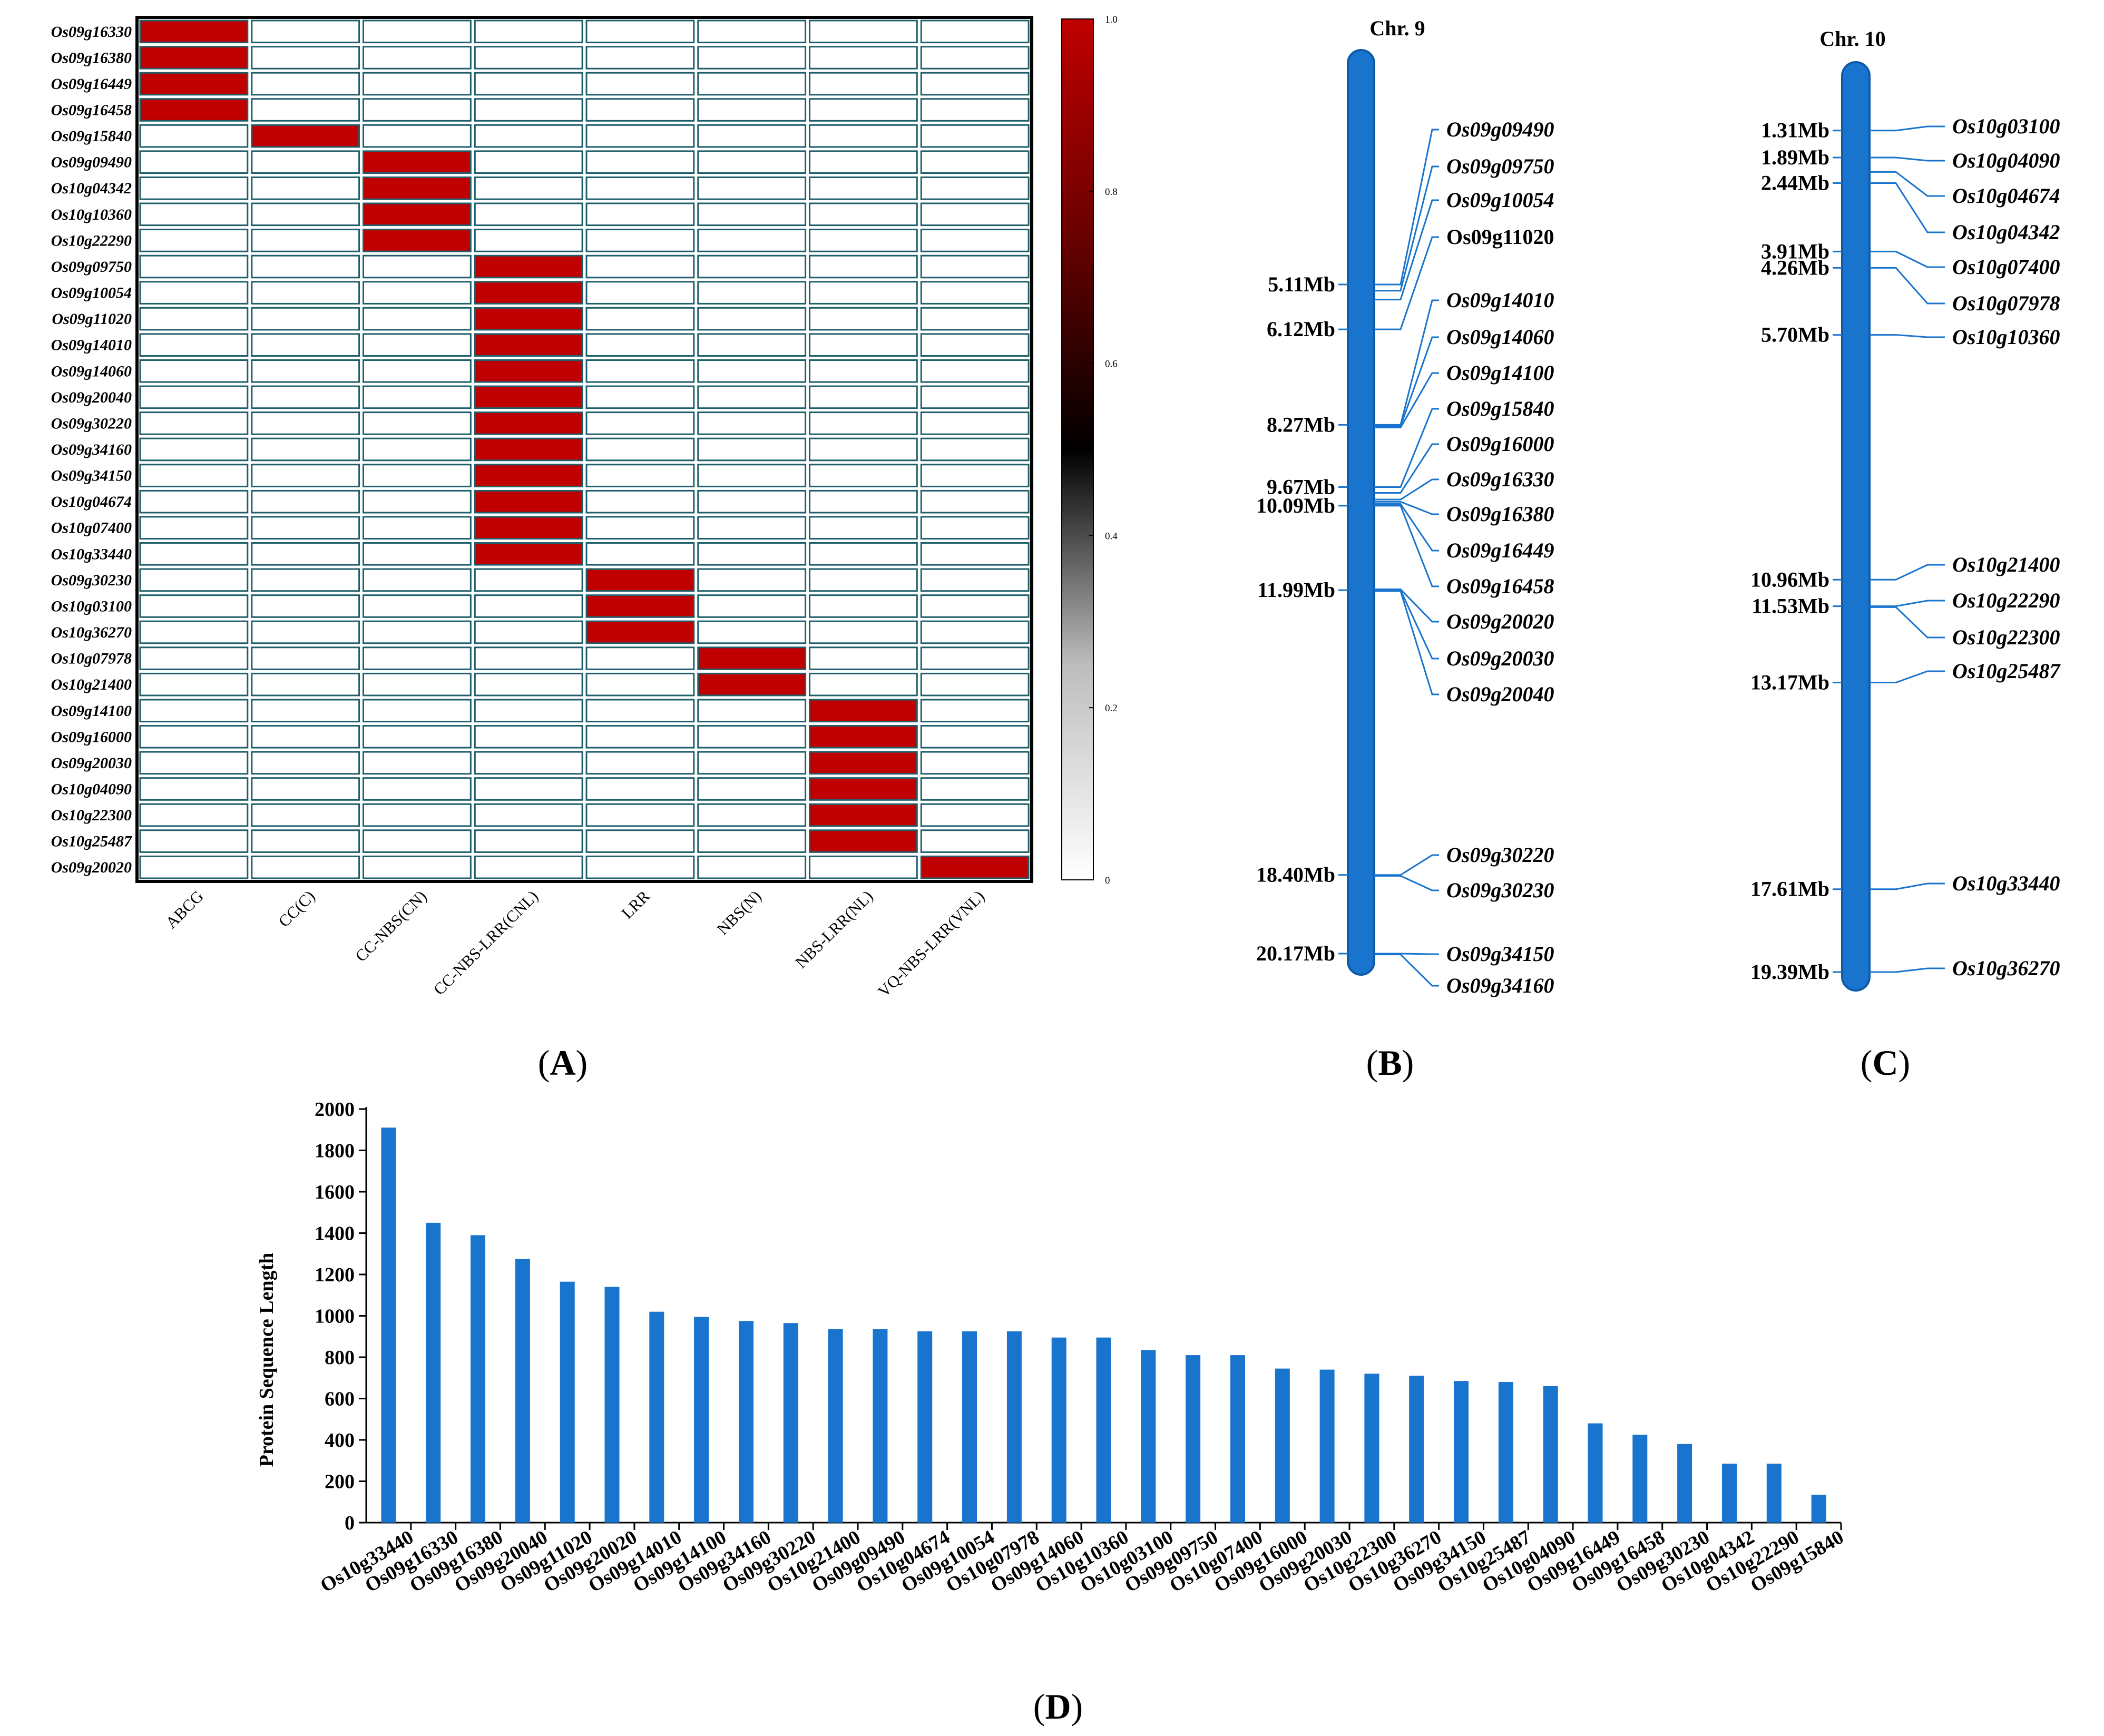 This screenshot has height=1736, width=2104. What do you see at coordinates (1077, 449) in the screenshot?
I see `colorbar-gradient` at bounding box center [1077, 449].